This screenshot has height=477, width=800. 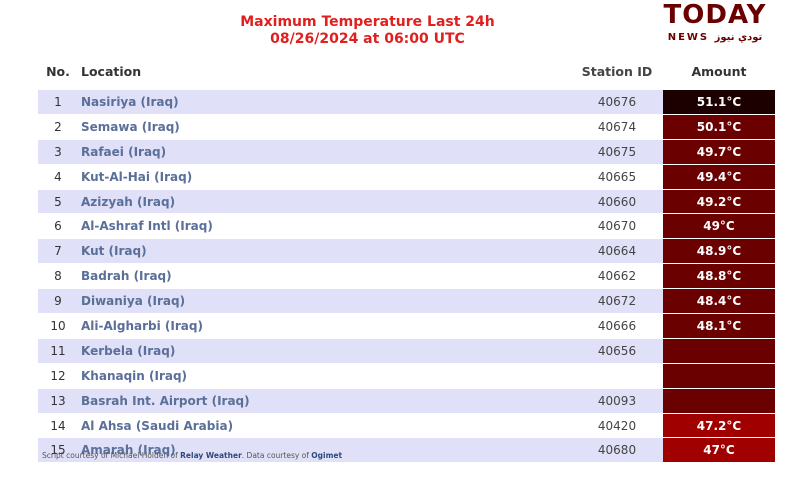 I want to click on row-number: 8, so click(x=58, y=276).